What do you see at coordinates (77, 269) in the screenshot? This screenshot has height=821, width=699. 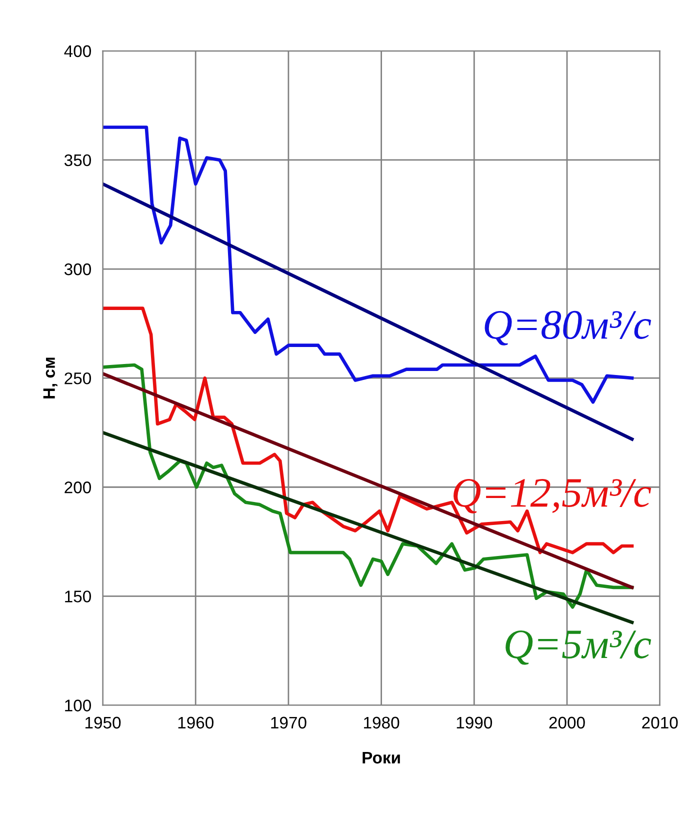 I see `y-tick-label: 300` at bounding box center [77, 269].